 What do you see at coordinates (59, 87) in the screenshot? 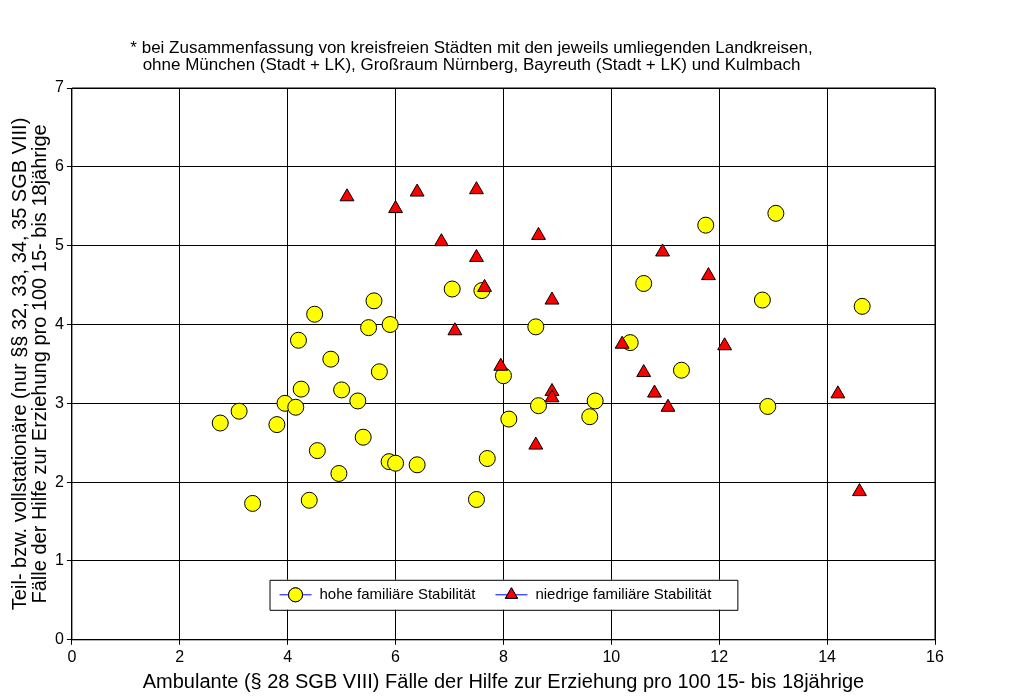
I see `y-tick-label: 7` at bounding box center [59, 87].